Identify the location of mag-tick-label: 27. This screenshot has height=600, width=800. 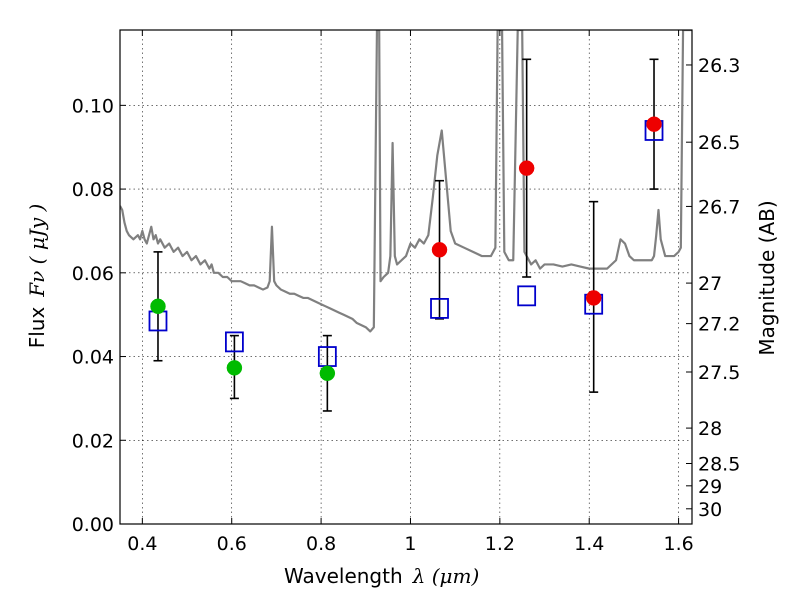
(710, 284).